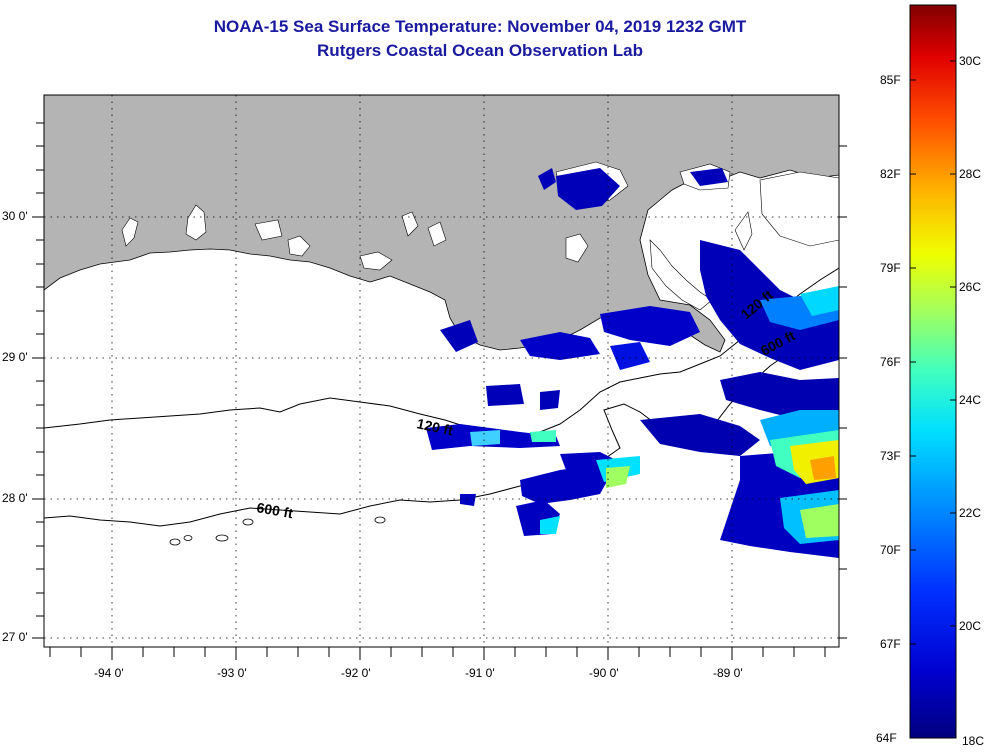 The height and width of the screenshot is (754, 992). What do you see at coordinates (890, 550) in the screenshot?
I see `colorbar-f-70: 70F` at bounding box center [890, 550].